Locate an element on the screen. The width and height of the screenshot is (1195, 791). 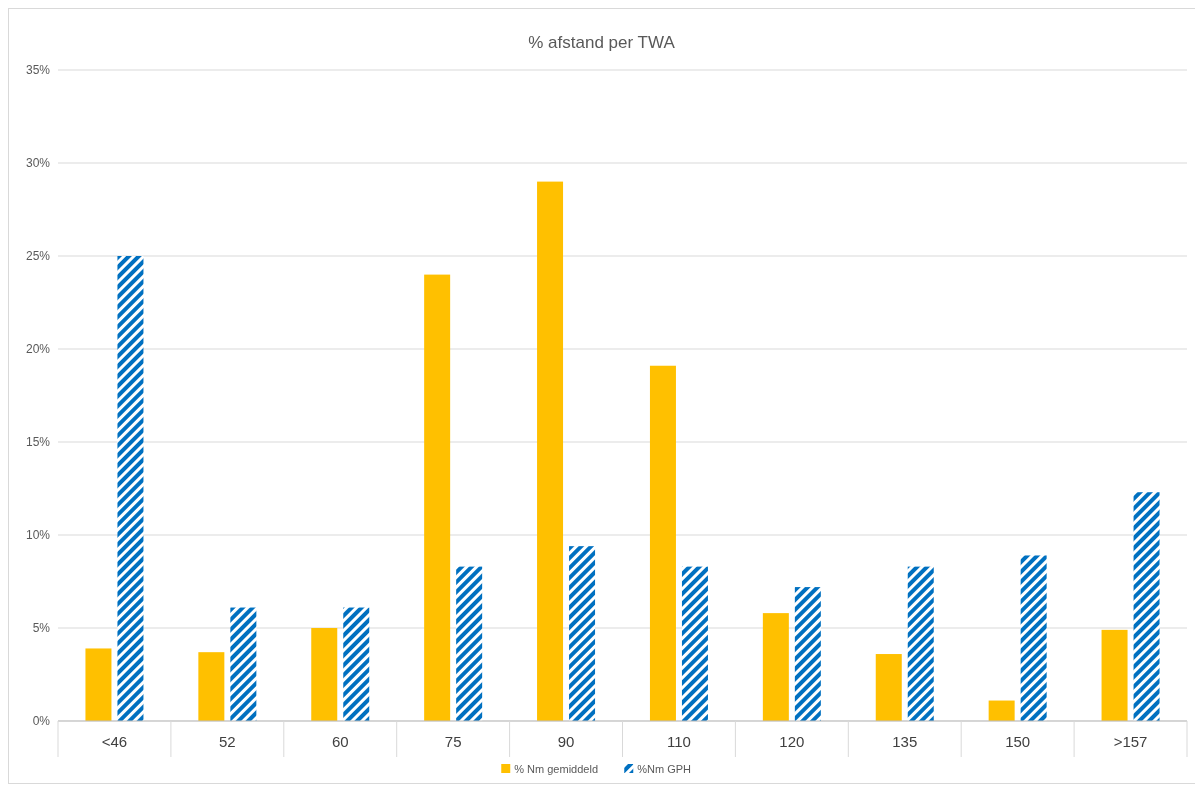
legend-label: %Nm GPH is located at coordinates (664, 769).